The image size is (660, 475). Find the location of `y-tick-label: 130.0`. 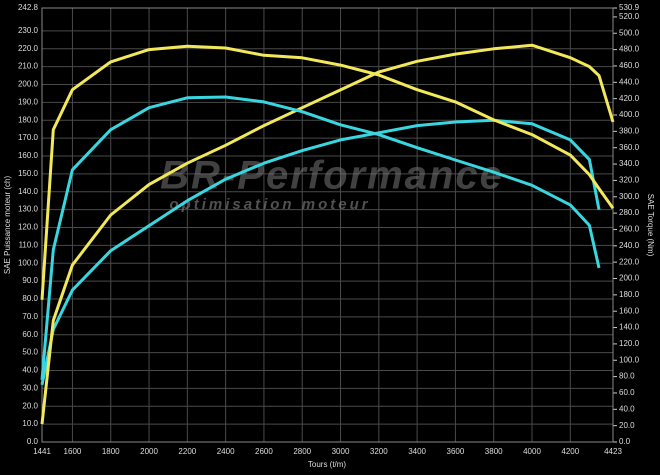

y-tick-label: 130.0 is located at coordinates (28, 209).